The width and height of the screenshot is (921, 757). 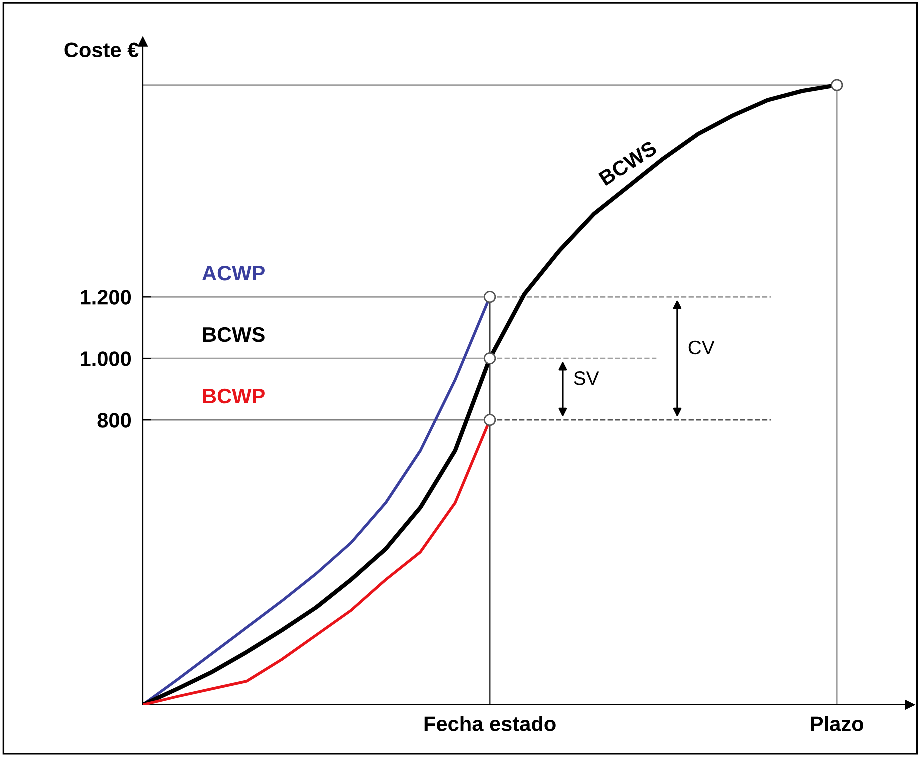 I want to click on x-tick-label: Plazo, so click(x=837, y=724).